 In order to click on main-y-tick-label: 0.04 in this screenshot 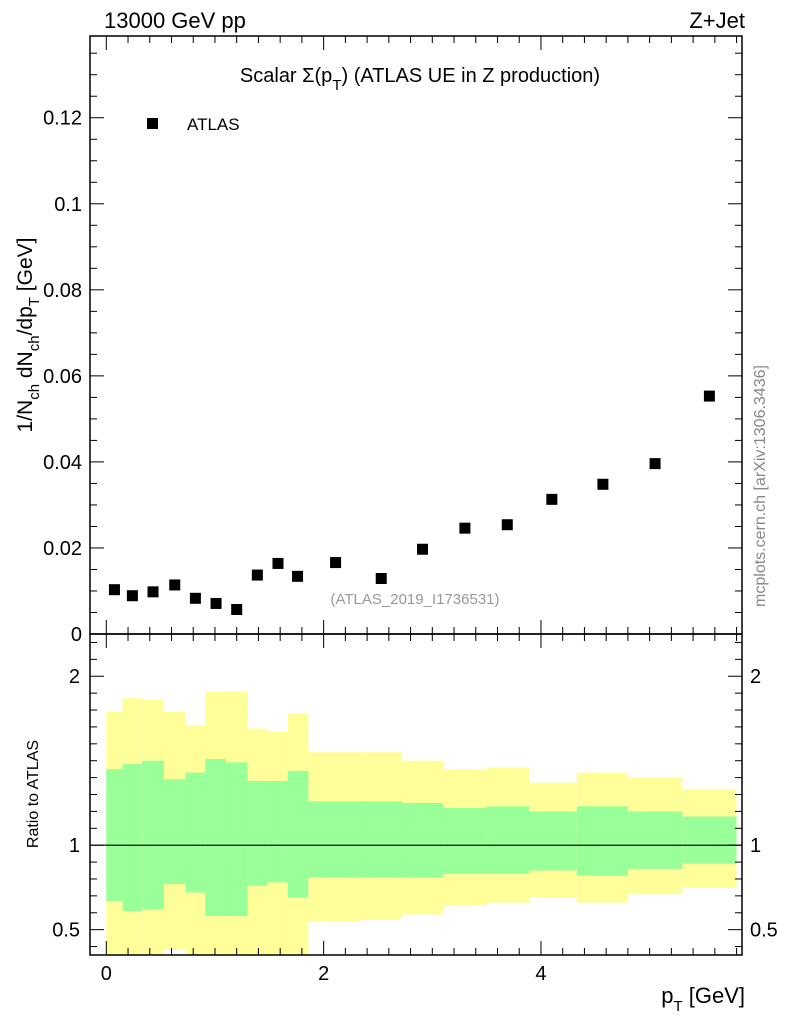, I will do `click(62, 463)`.